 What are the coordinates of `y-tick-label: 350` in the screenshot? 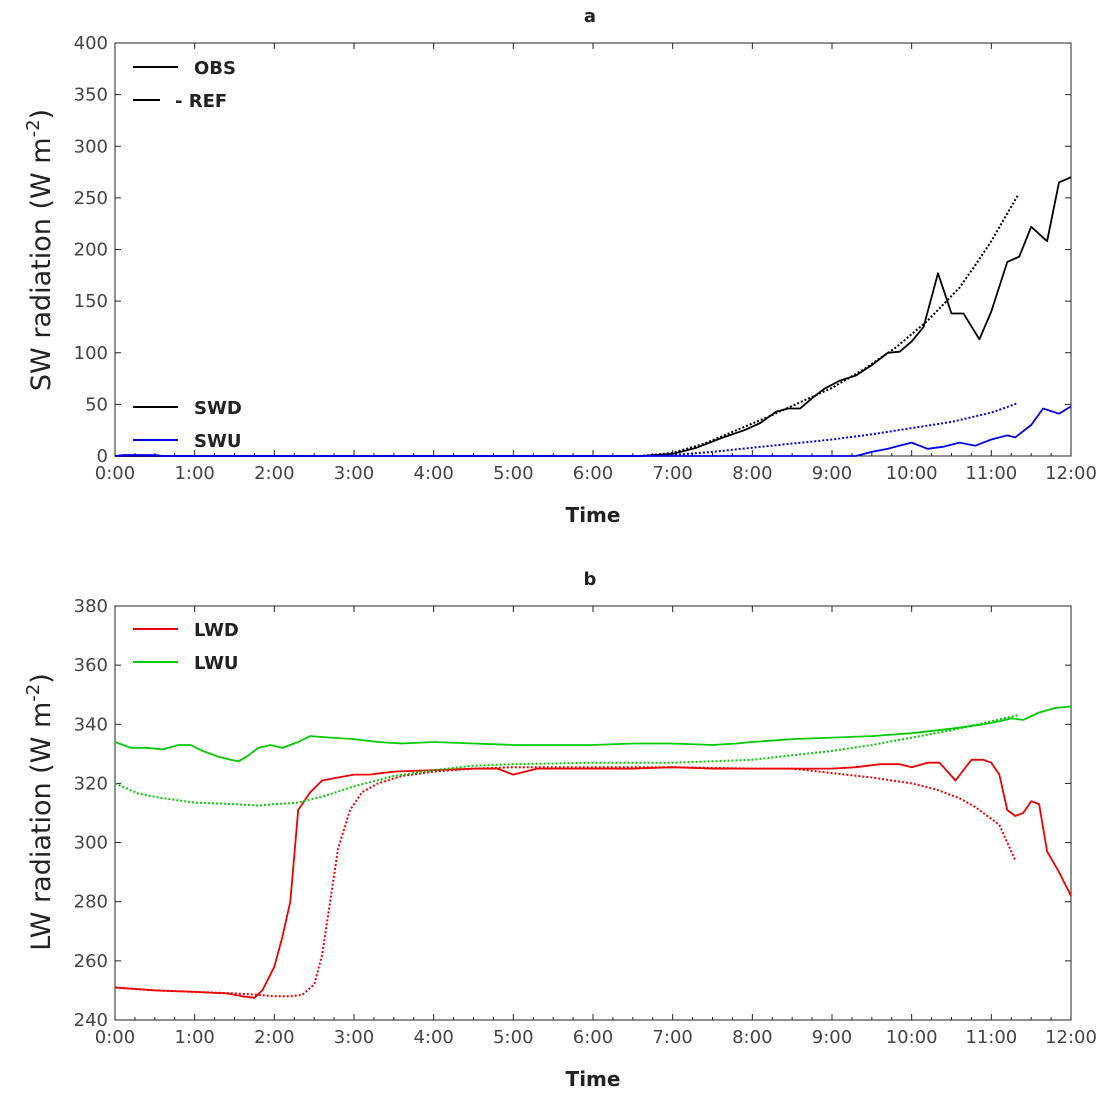 It's located at (91, 95).